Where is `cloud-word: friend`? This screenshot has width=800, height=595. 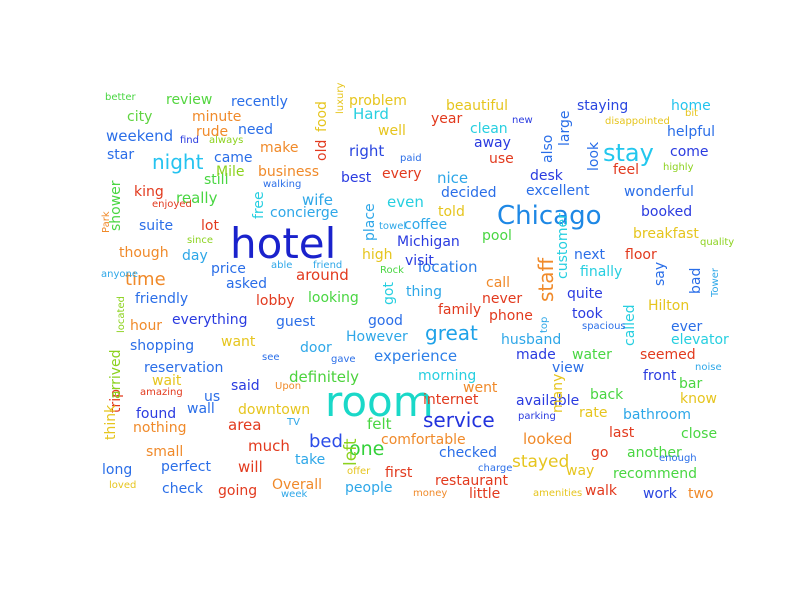 cloud-word: friend is located at coordinates (327, 265).